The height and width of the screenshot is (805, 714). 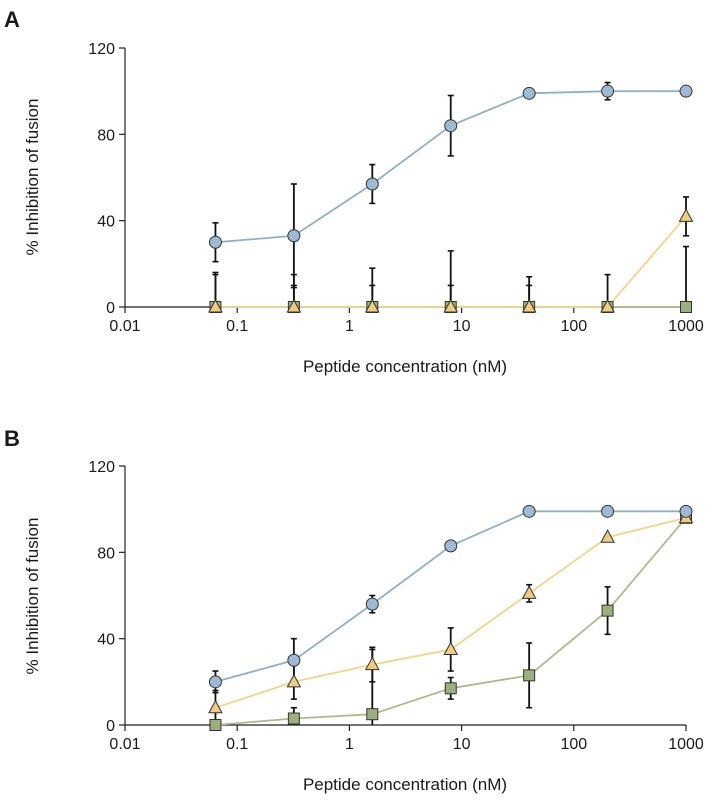 I want to click on panel-label-b: B, so click(x=12, y=438).